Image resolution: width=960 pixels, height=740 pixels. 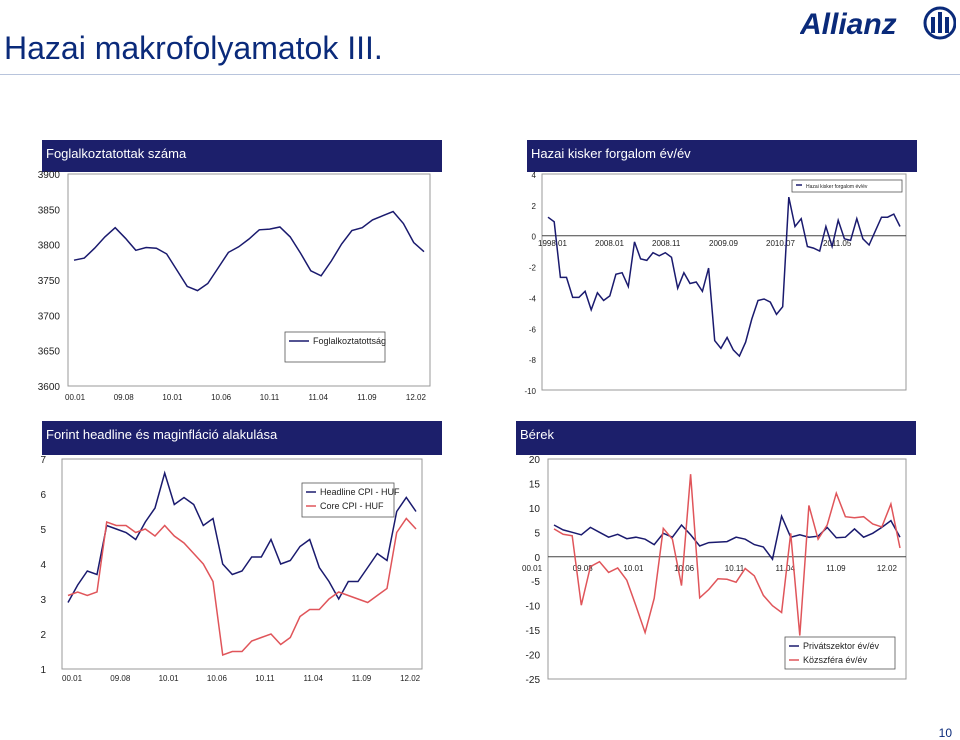 What do you see at coordinates (43, 600) in the screenshot?
I see `y-tick-label: 3` at bounding box center [43, 600].